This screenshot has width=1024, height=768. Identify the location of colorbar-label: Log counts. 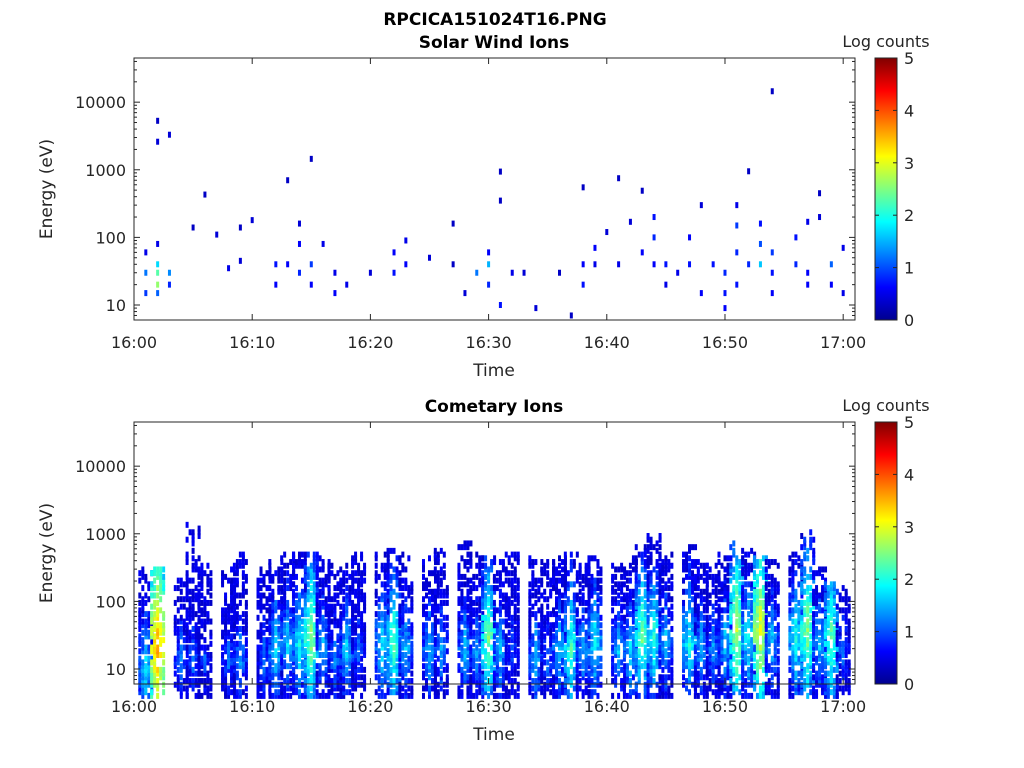
(885, 41).